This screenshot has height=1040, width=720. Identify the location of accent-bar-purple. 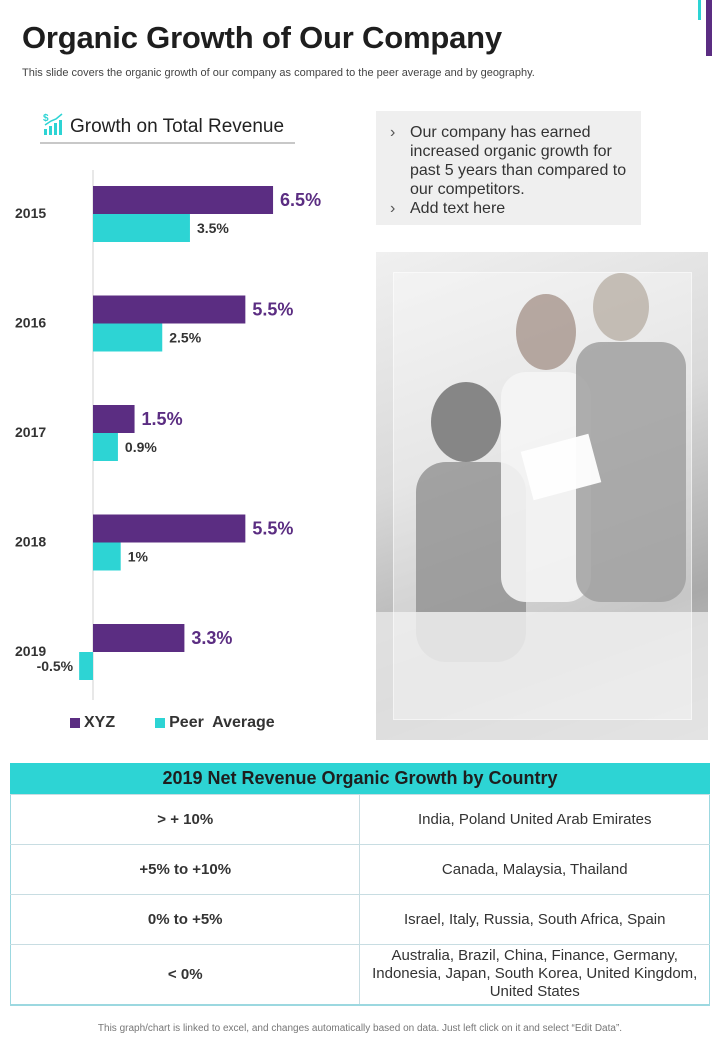
(709, 28).